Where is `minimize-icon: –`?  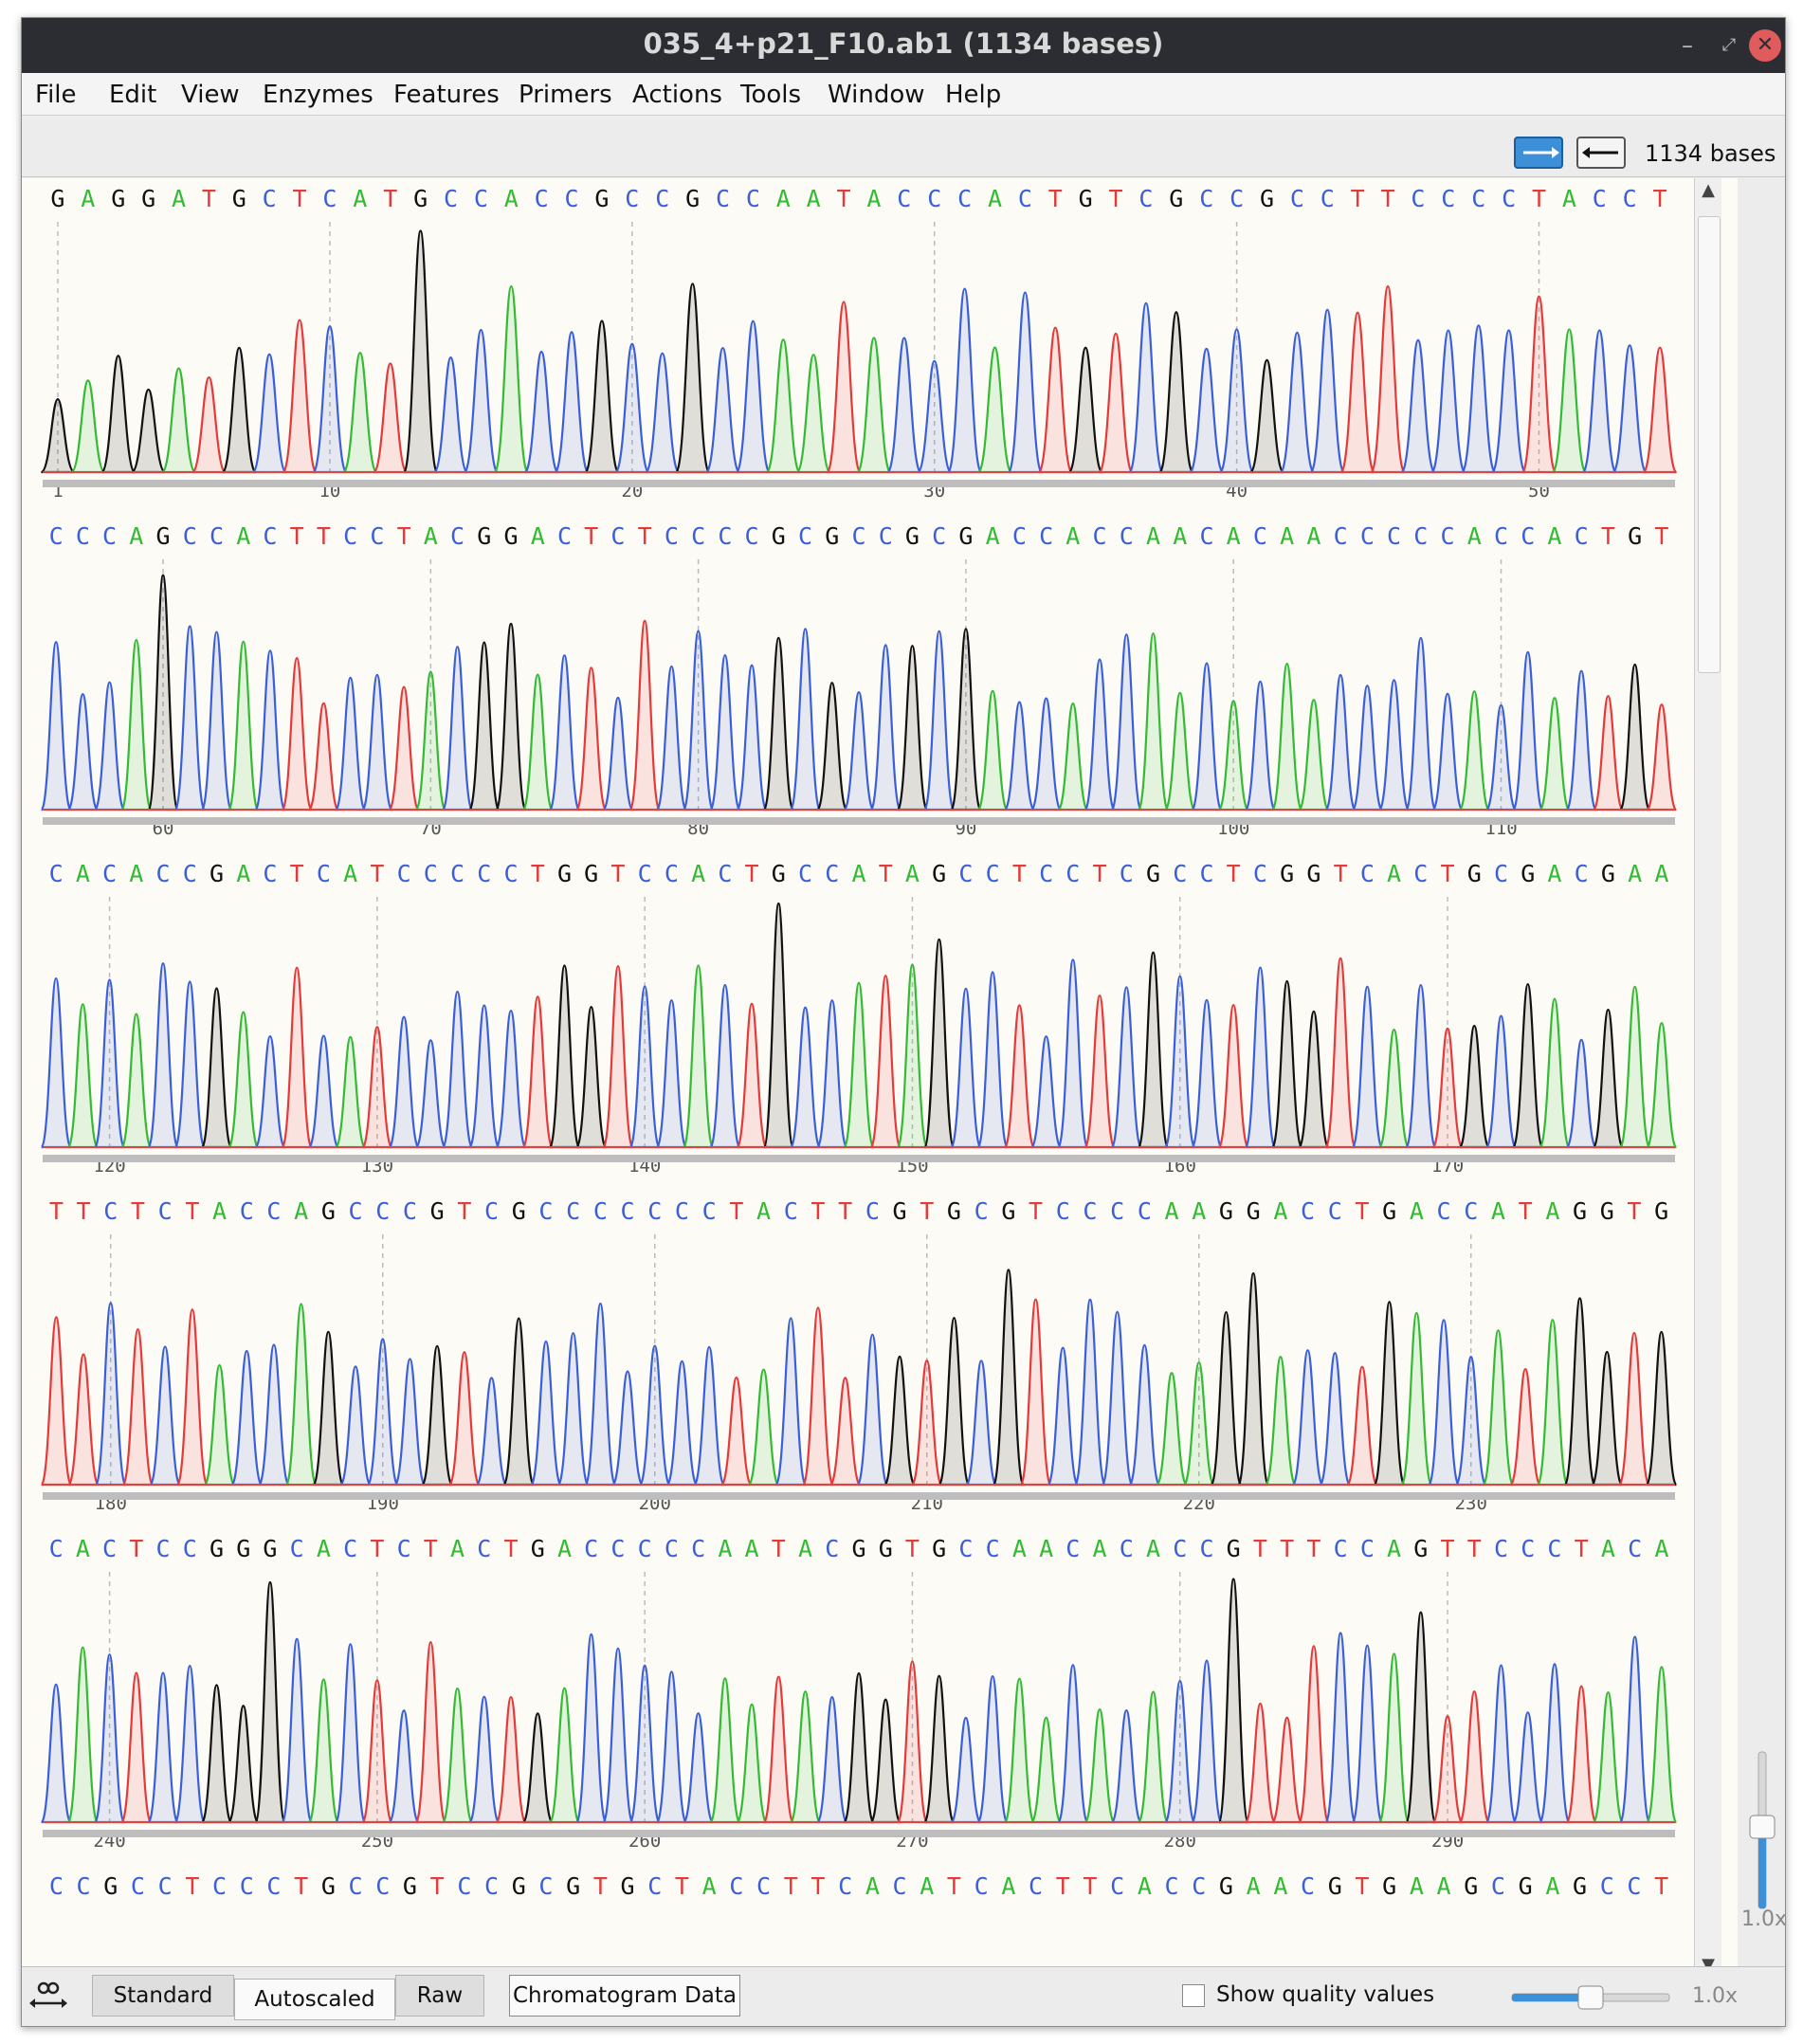 minimize-icon: – is located at coordinates (1687, 45).